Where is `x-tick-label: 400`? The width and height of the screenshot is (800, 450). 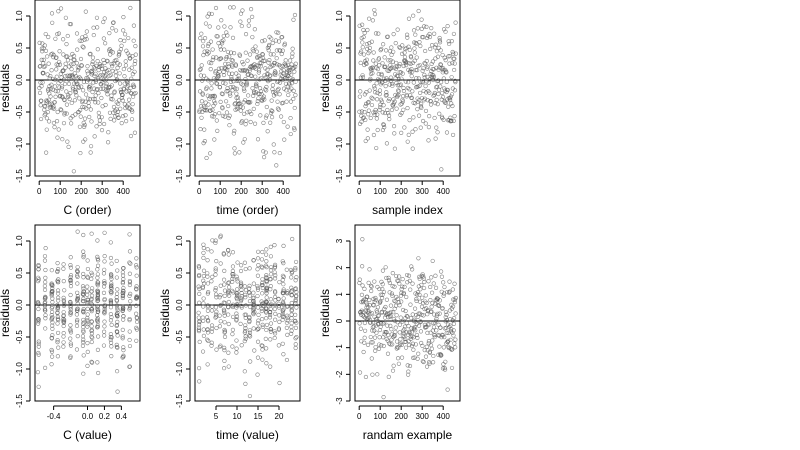
x-tick-label: 400 is located at coordinates (124, 191).